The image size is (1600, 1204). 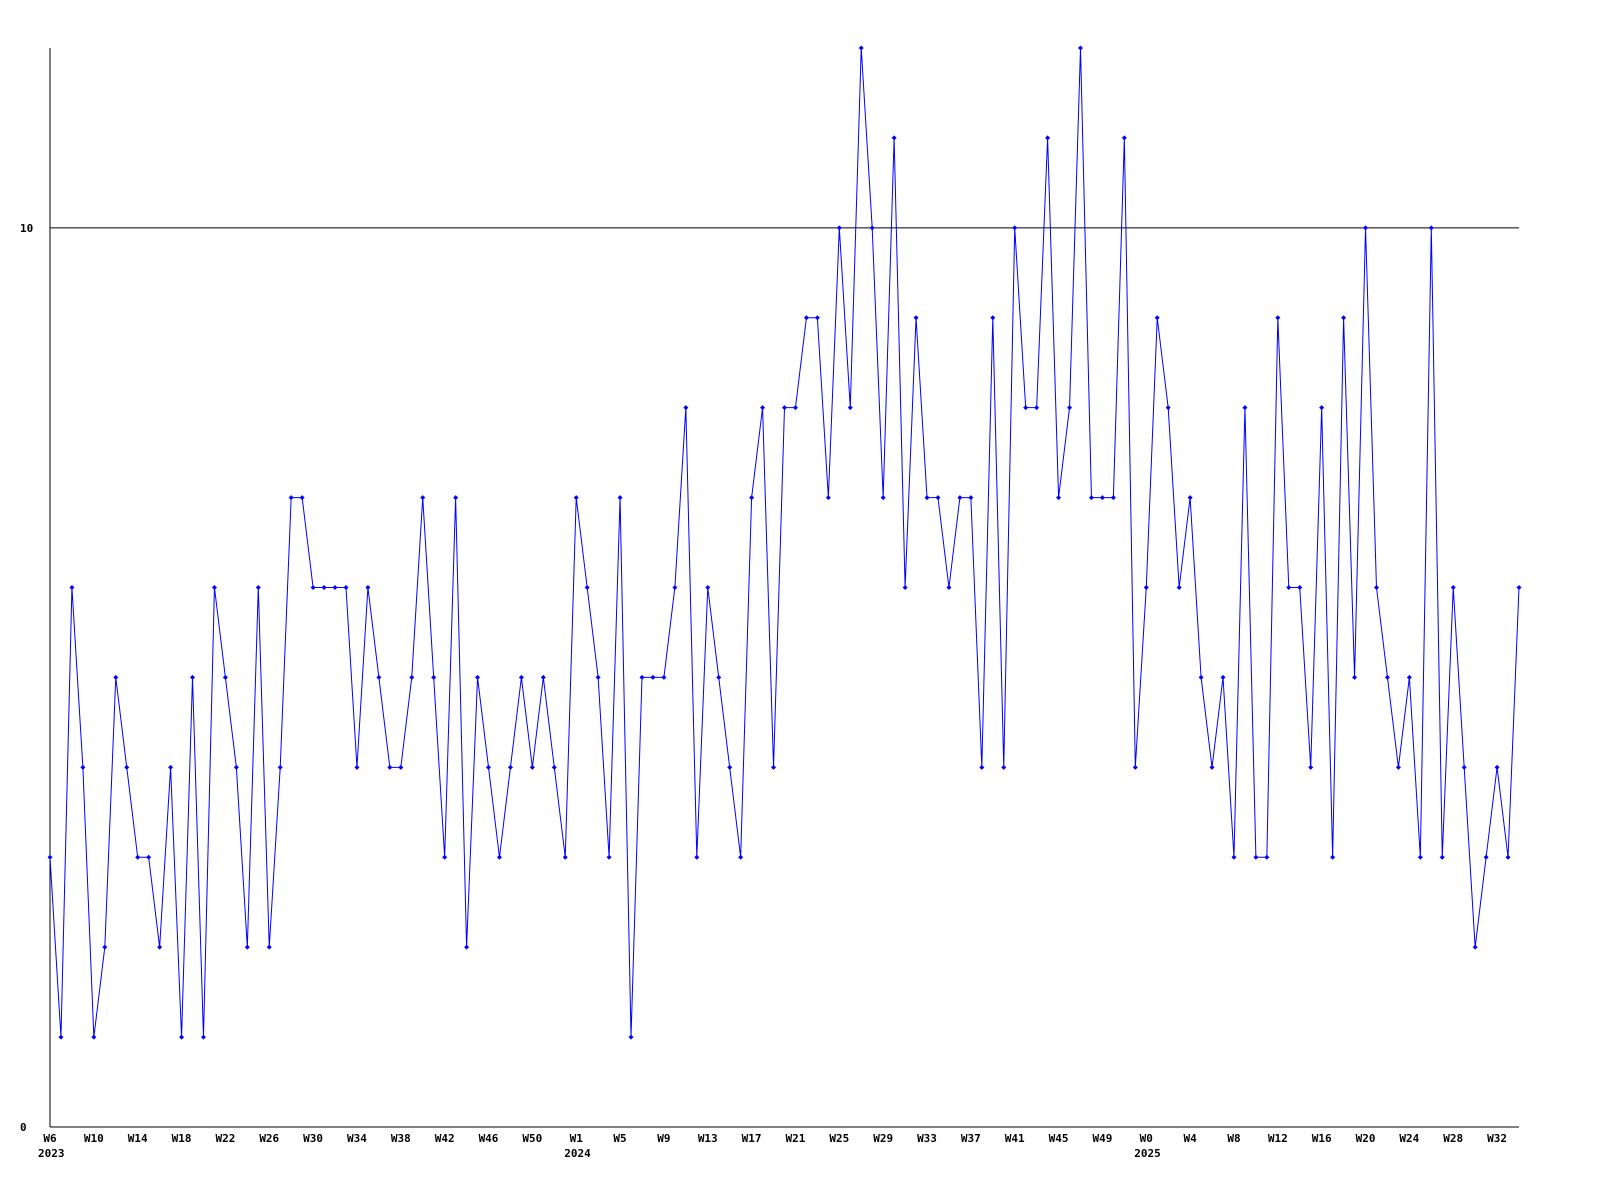 What do you see at coordinates (971, 1138) in the screenshot?
I see `x-tick-label: W37` at bounding box center [971, 1138].